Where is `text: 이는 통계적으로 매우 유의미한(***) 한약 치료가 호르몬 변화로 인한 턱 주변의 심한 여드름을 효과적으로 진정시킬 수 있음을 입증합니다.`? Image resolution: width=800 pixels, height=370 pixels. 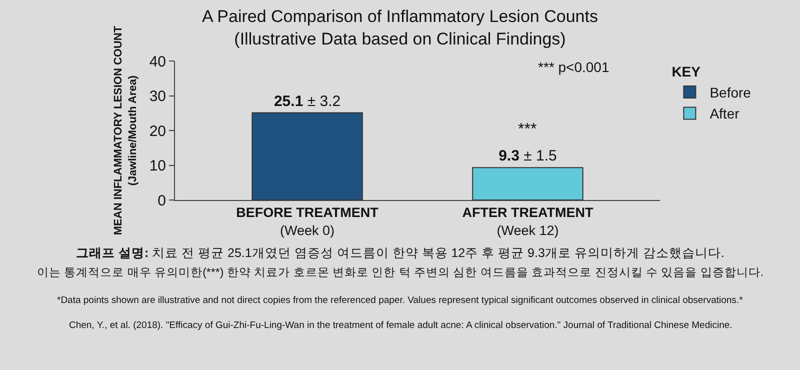
text: 이는 통계적으로 매우 유의미한(***) 한약 치료가 호르몬 변화로 인한 턱 주변의 심한 여드름을 효과적으로 진정시킬 수 있음을 입증합니다. is located at coordinates (400, 273).